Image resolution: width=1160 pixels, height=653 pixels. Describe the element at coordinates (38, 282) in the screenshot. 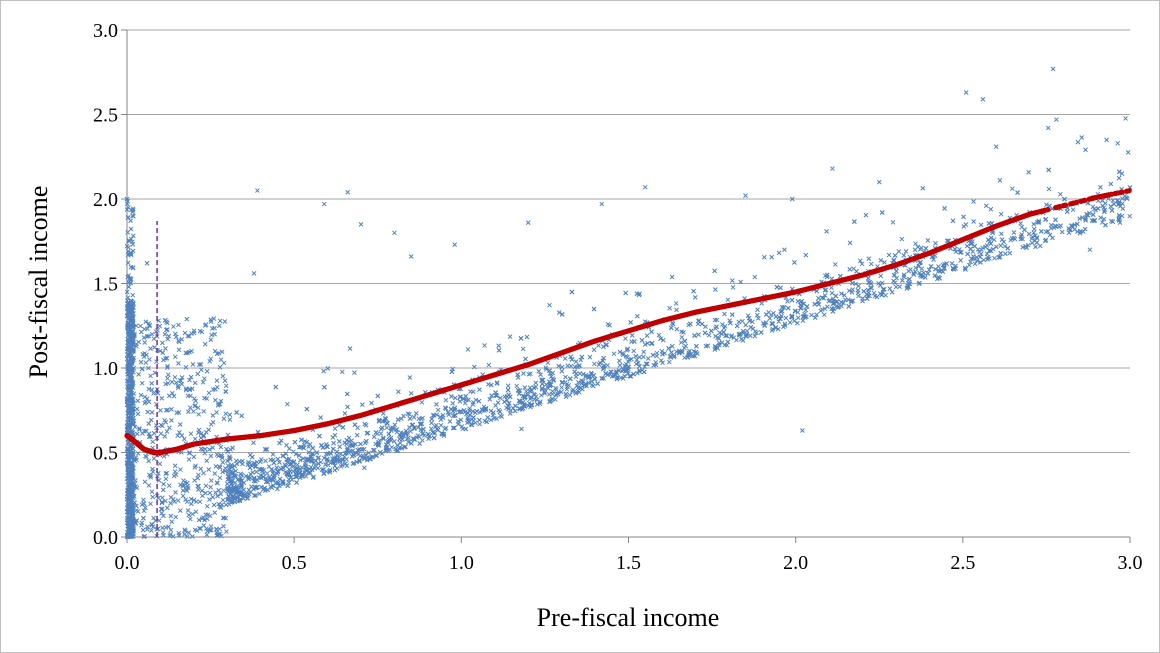

I see `y-axis-label: Post-fiscal income` at that location.